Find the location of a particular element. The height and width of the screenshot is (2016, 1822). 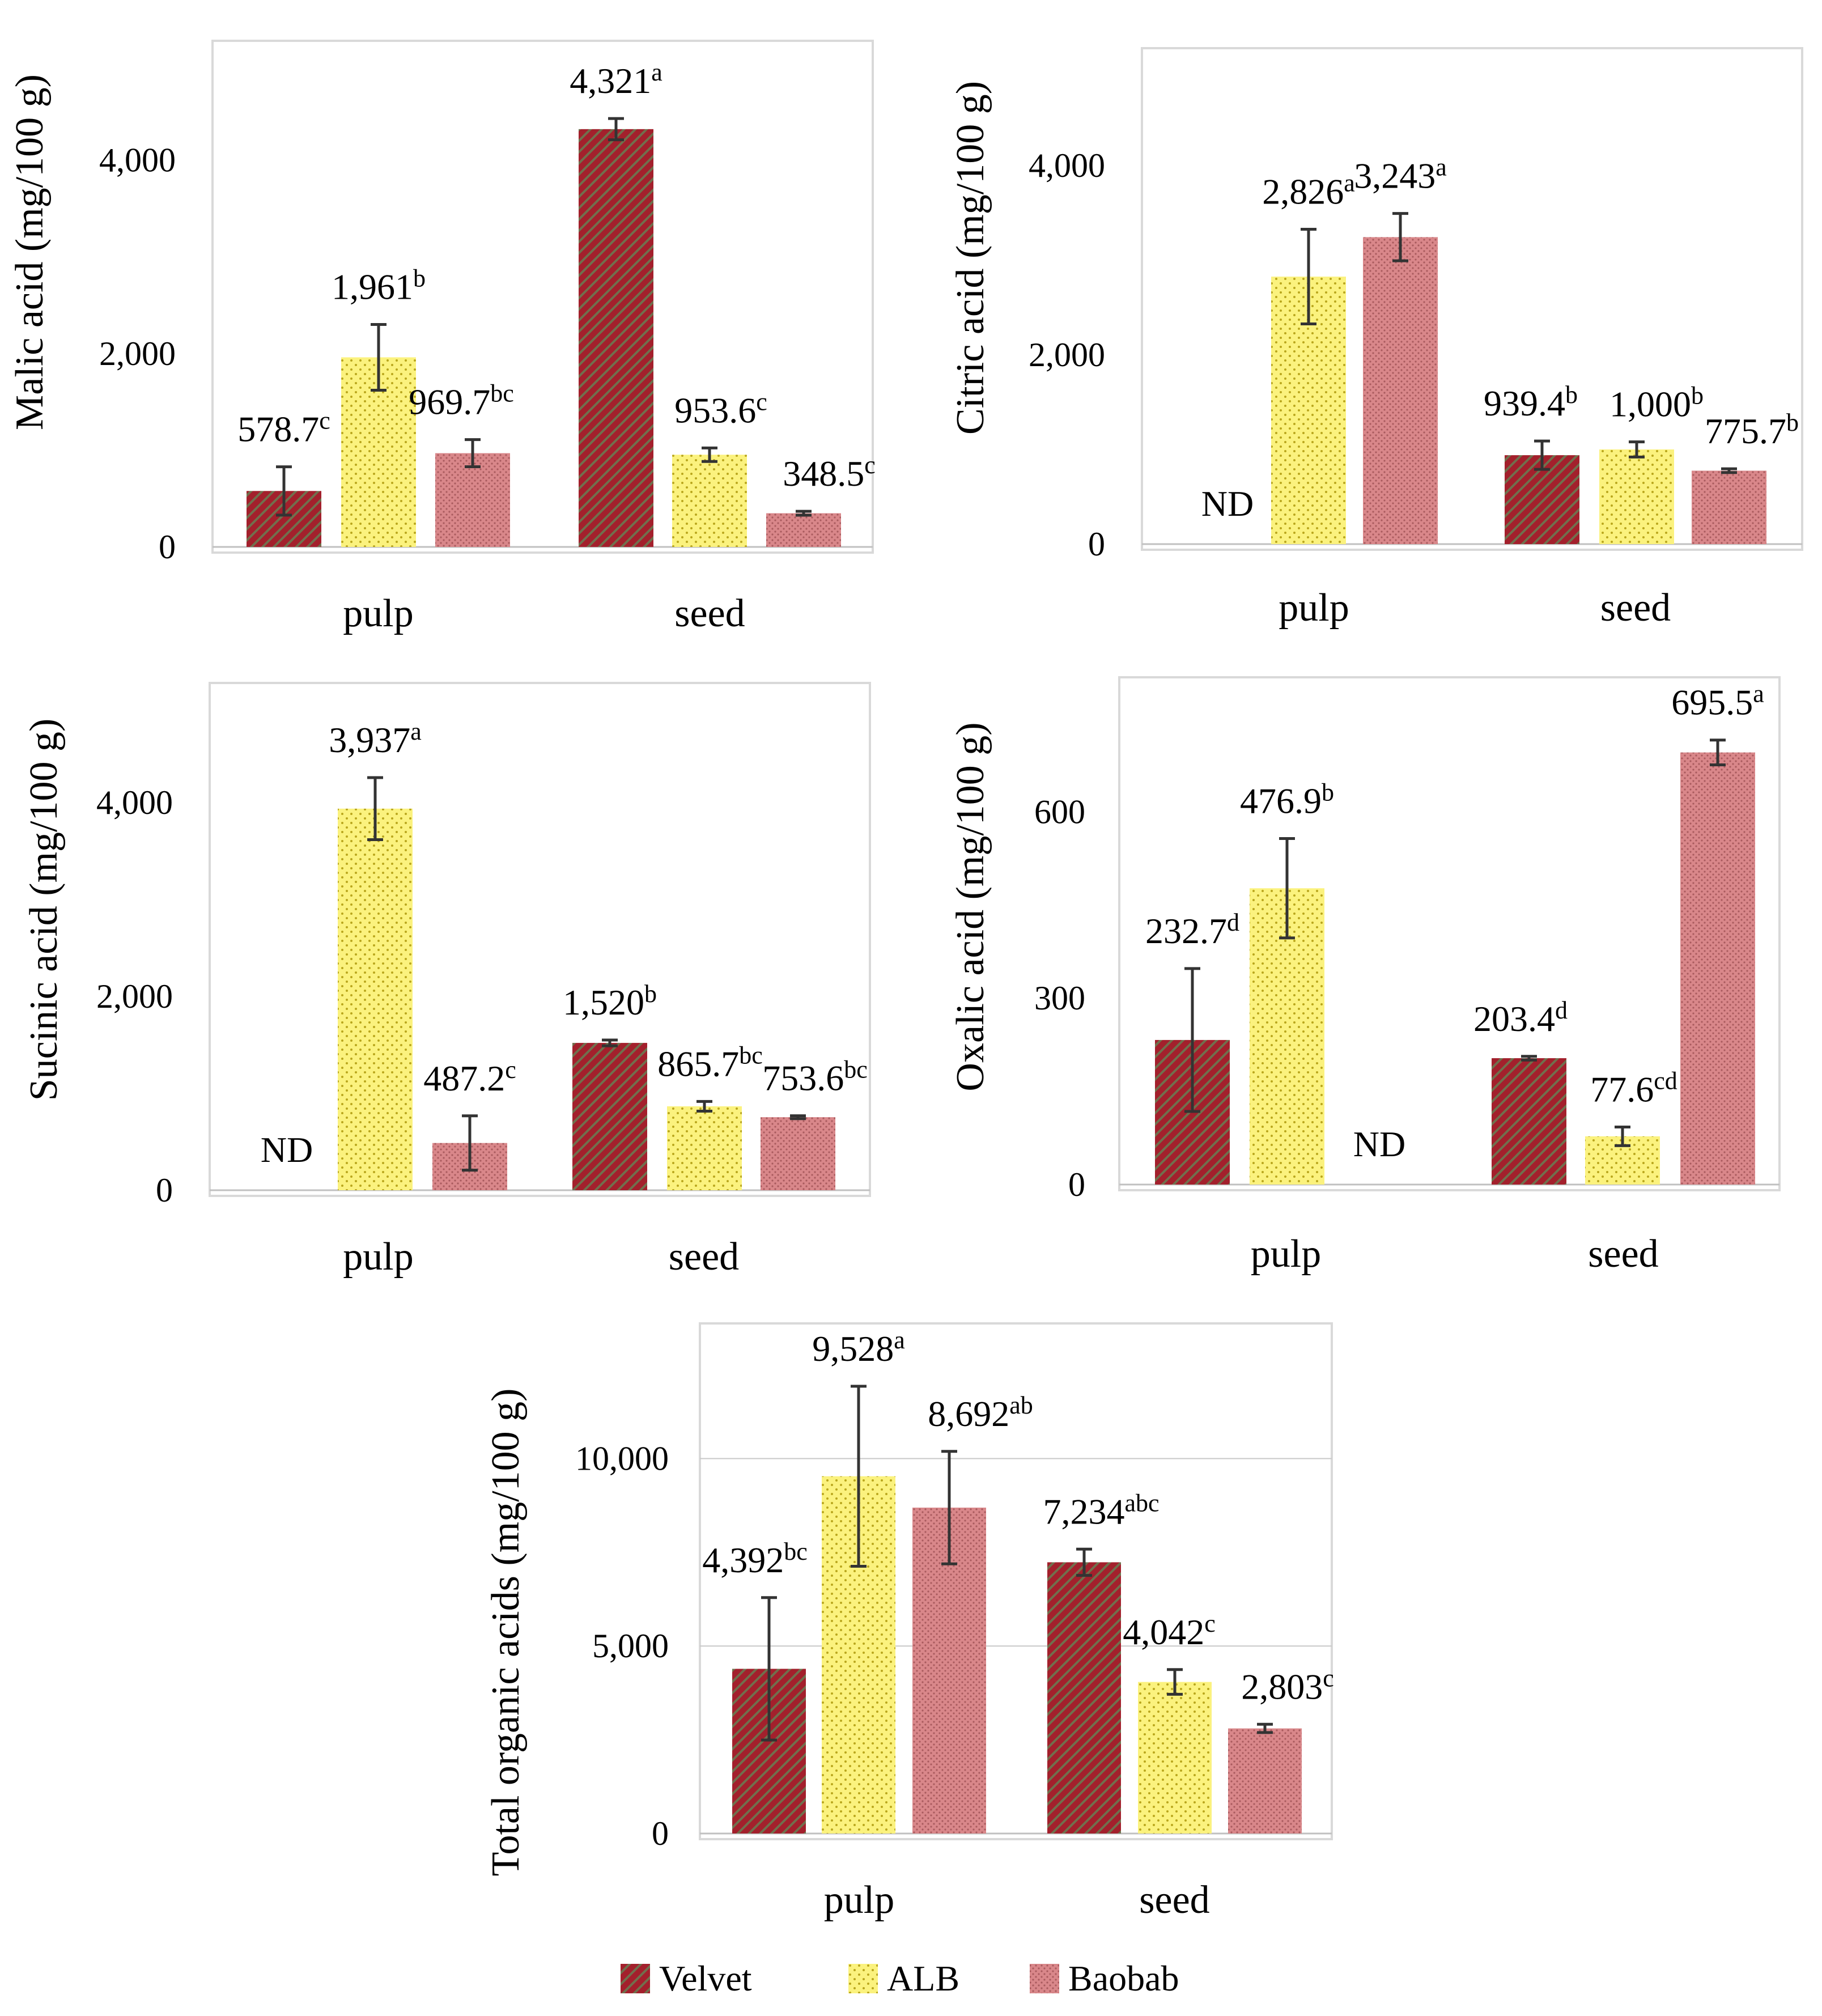

data-label: 9,528a is located at coordinates (858, 1347).